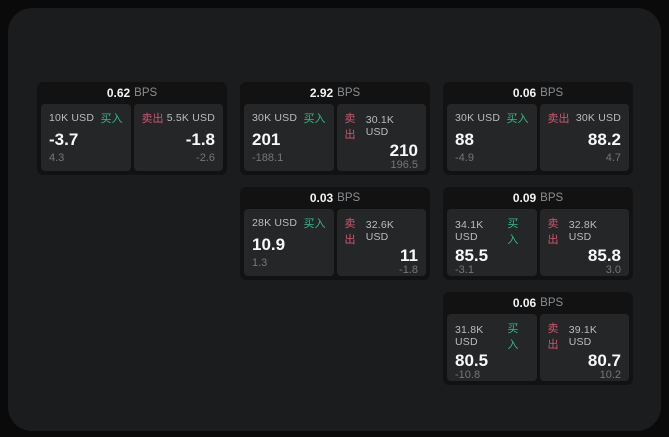 The width and height of the screenshot is (669, 437). I want to click on buy-delta-value: -3.1, so click(464, 270).